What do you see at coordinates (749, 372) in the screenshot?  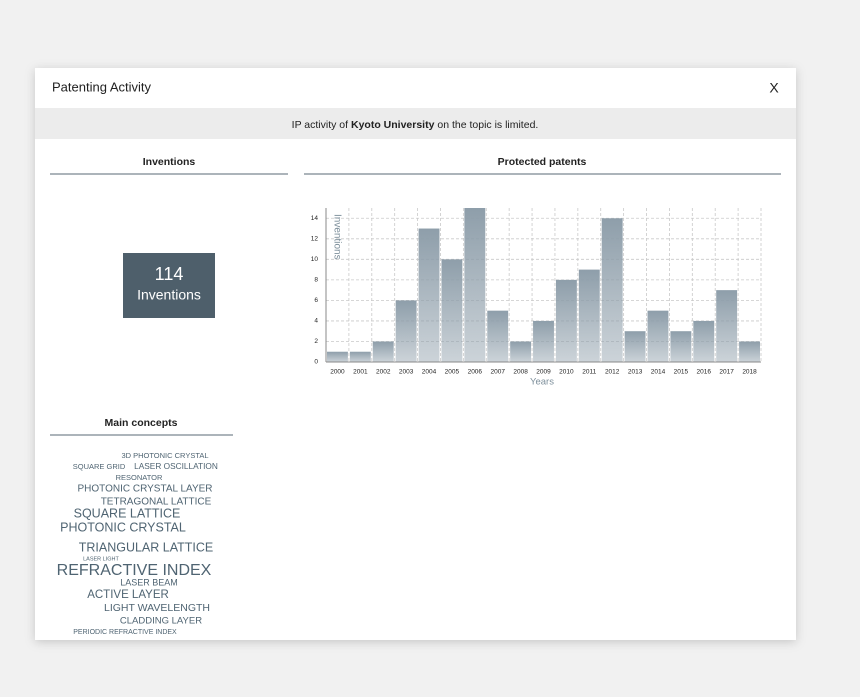 I see `x-tick-label: 2018` at bounding box center [749, 372].